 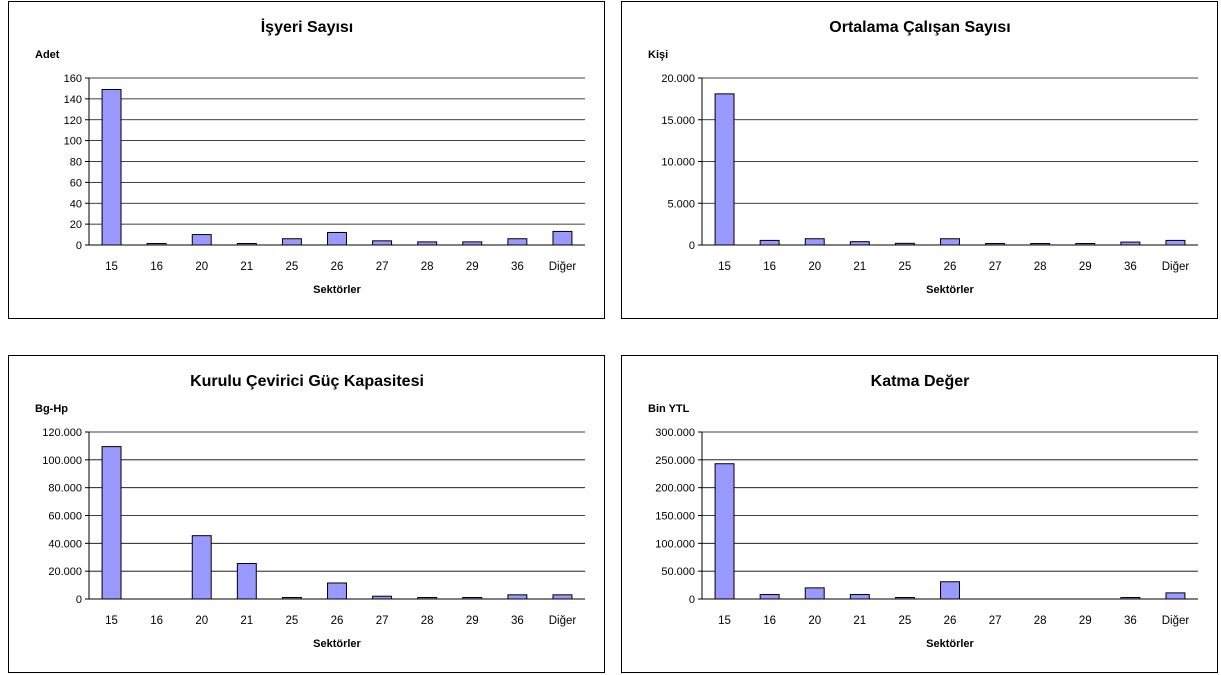 I want to click on x-tick-label: 36, so click(x=1130, y=621).